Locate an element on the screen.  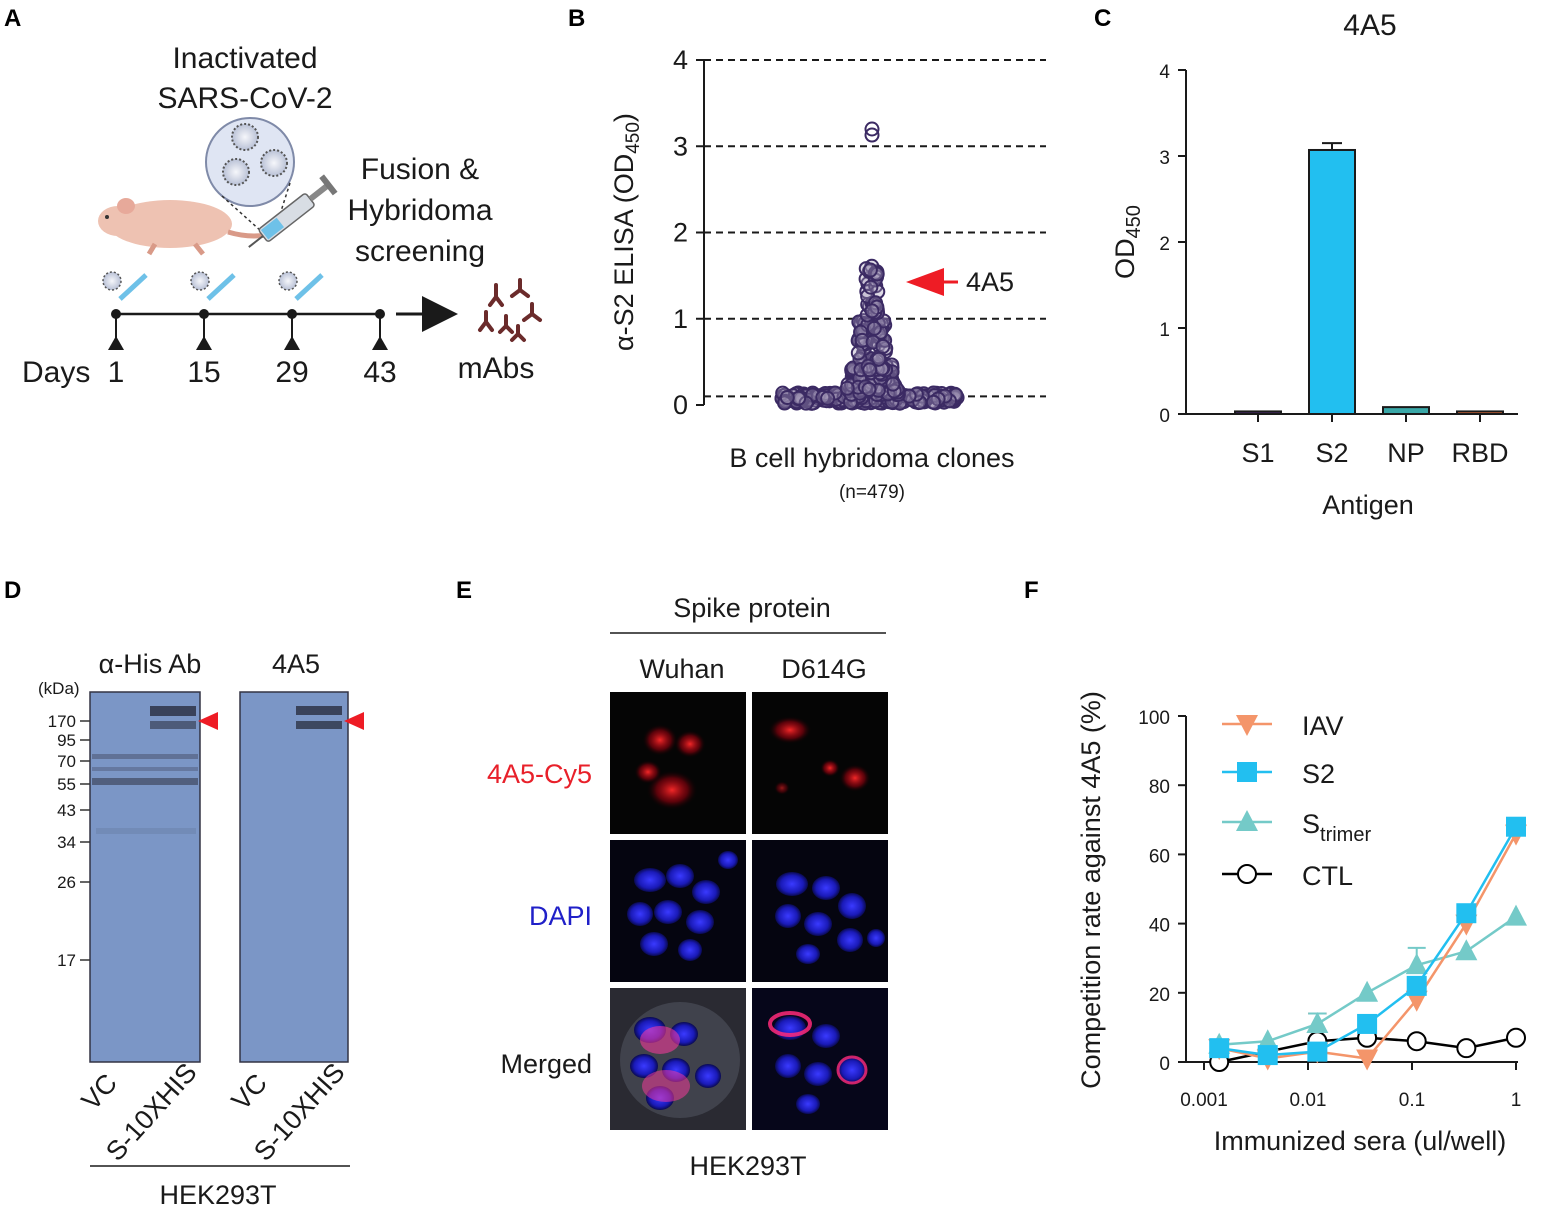
panel-d: D α-His Ab 4A5 (kDa) 170 95 70 is located at coordinates (184, 893).